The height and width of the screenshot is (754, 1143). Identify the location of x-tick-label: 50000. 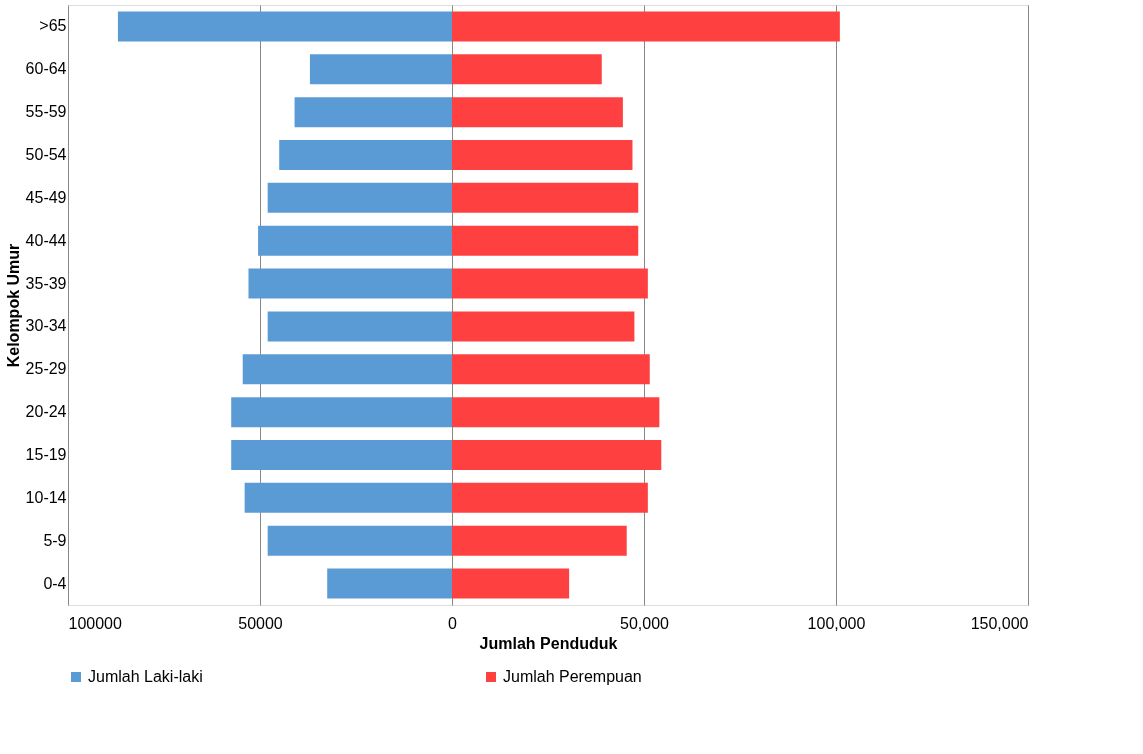
(260, 623).